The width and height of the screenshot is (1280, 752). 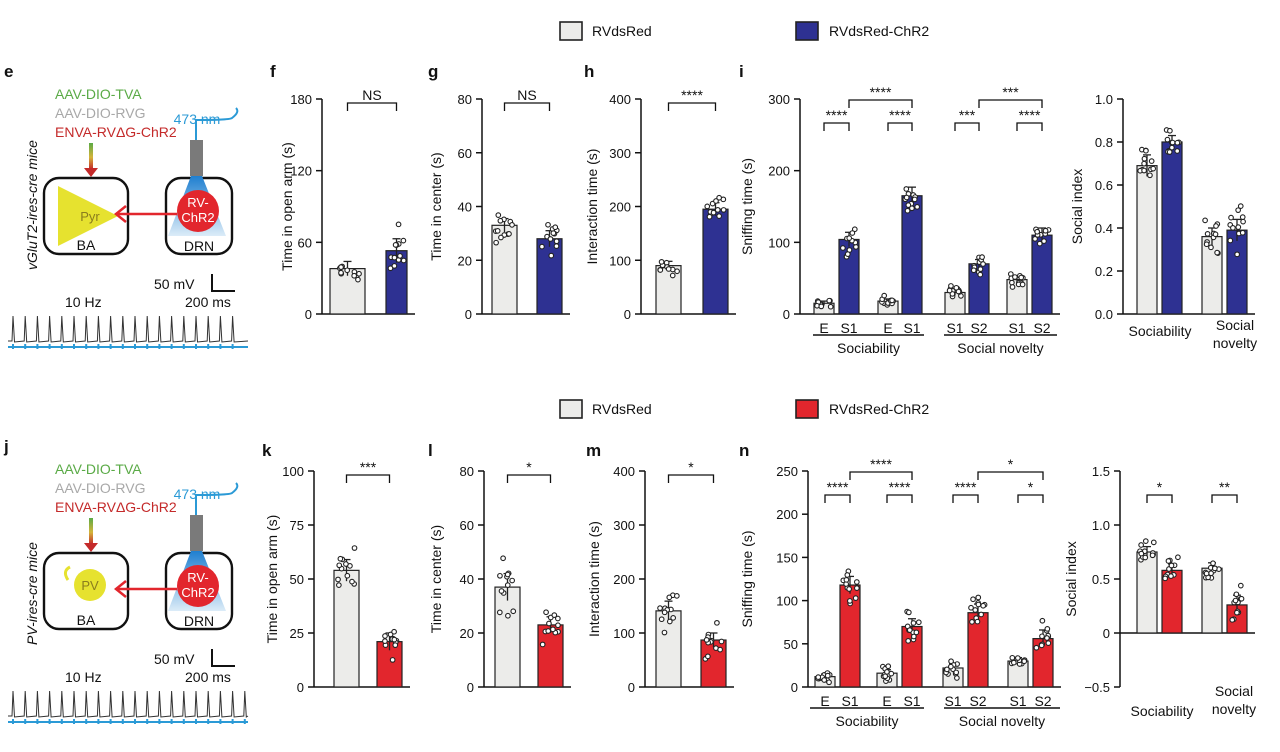 I want to click on top-scale-v: 50 mV, so click(x=174, y=284).